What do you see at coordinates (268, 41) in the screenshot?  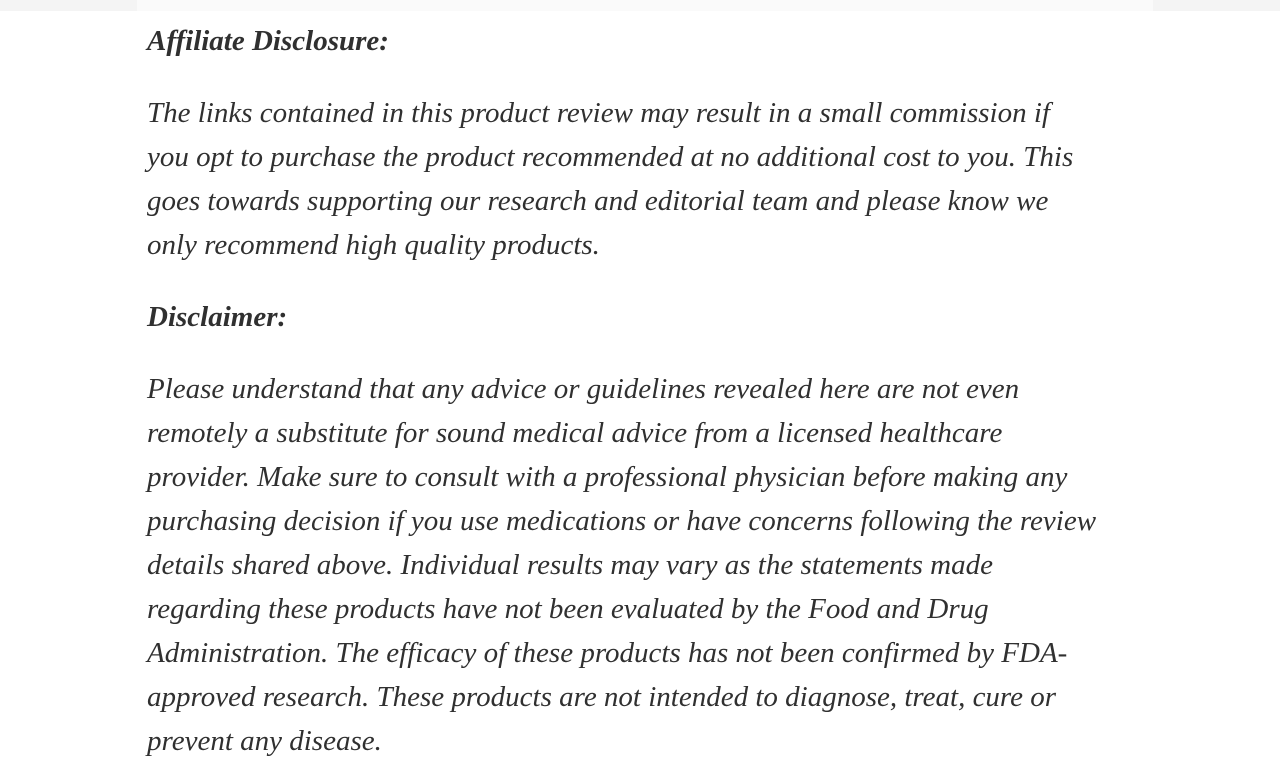 I see `affiliate-disclosure-heading: Affiliate Disclosure:` at bounding box center [268, 41].